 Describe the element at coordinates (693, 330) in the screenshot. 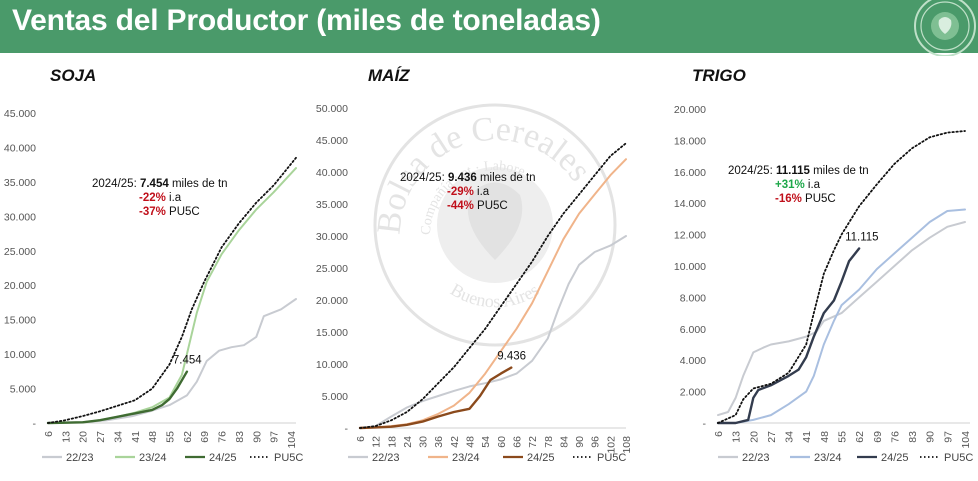

I see `y-tick-label: 6.000` at that location.